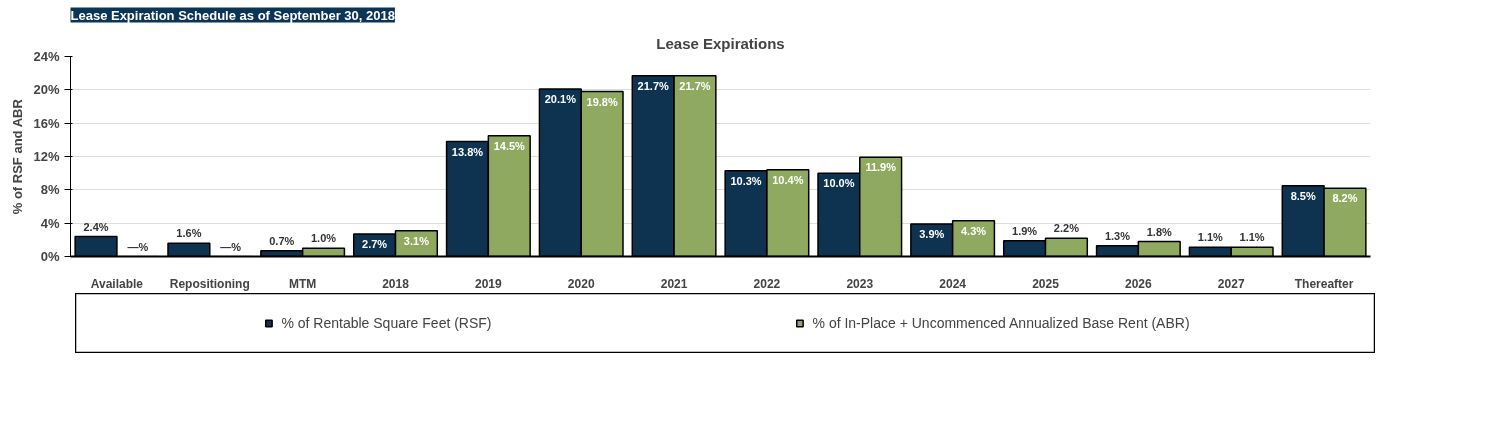 The image size is (1491, 436). Describe the element at coordinates (602, 101) in the screenshot. I see `data-label: 19.8%` at that location.